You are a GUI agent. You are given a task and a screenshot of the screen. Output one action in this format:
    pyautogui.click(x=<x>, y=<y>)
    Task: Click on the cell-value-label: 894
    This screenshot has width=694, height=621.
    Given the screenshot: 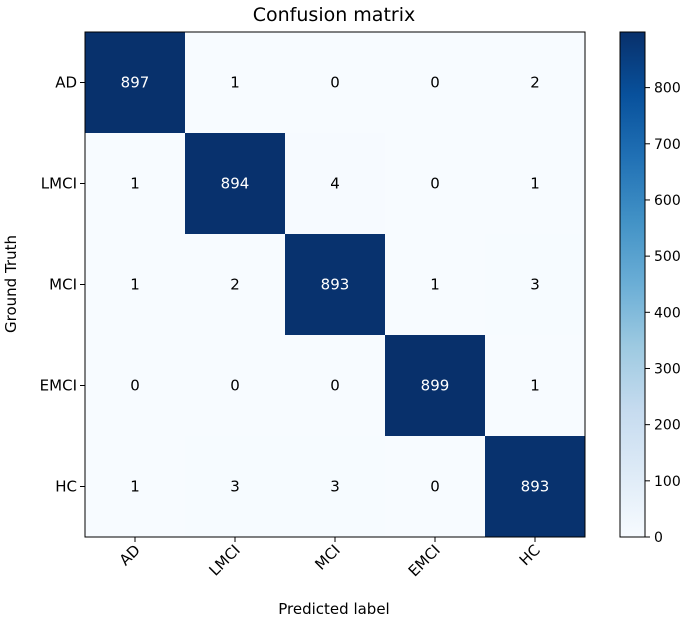 What is the action you would take?
    pyautogui.click(x=235, y=184)
    